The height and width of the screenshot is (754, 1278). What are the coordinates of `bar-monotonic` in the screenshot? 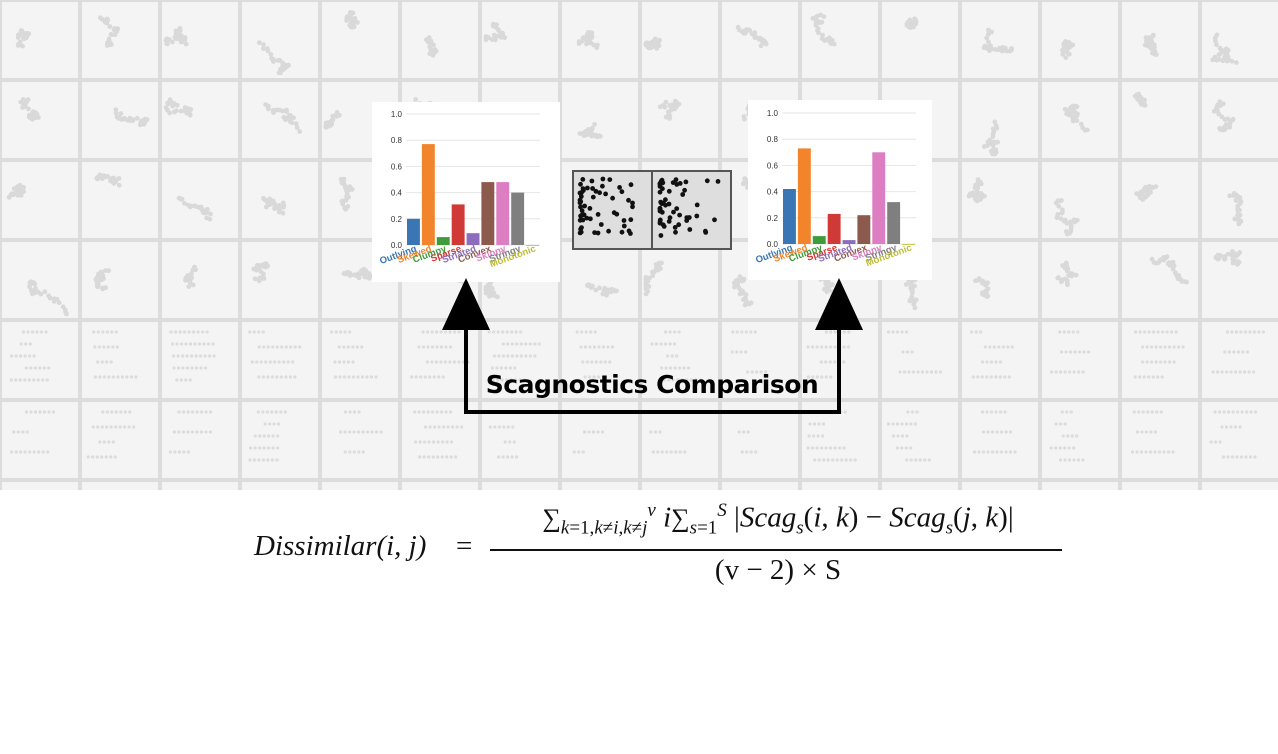 It's located at (908, 244).